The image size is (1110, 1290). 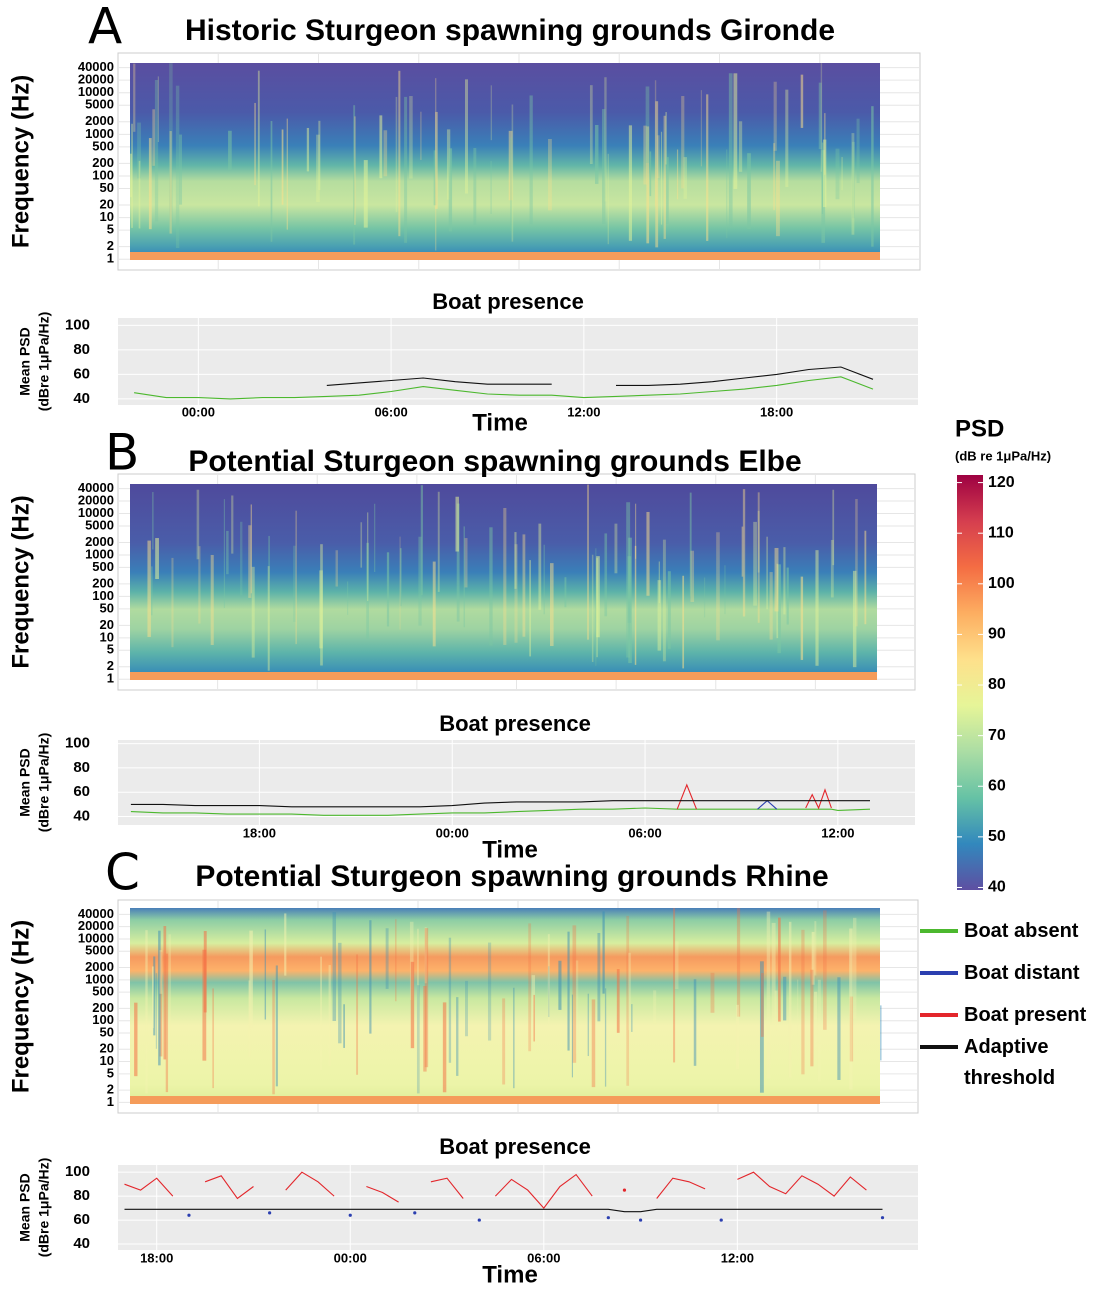 What do you see at coordinates (503, 582) in the screenshot?
I see `spectrogram` at bounding box center [503, 582].